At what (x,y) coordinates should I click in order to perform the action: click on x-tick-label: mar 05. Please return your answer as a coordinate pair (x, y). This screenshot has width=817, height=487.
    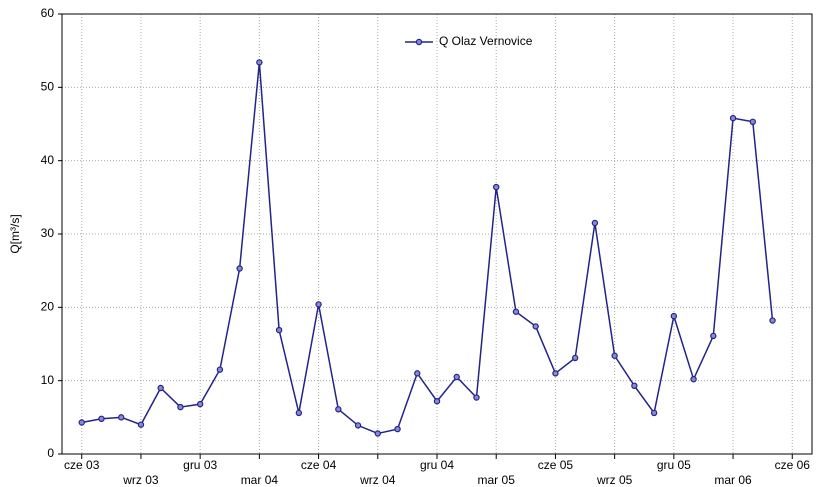
    Looking at the image, I should click on (497, 480).